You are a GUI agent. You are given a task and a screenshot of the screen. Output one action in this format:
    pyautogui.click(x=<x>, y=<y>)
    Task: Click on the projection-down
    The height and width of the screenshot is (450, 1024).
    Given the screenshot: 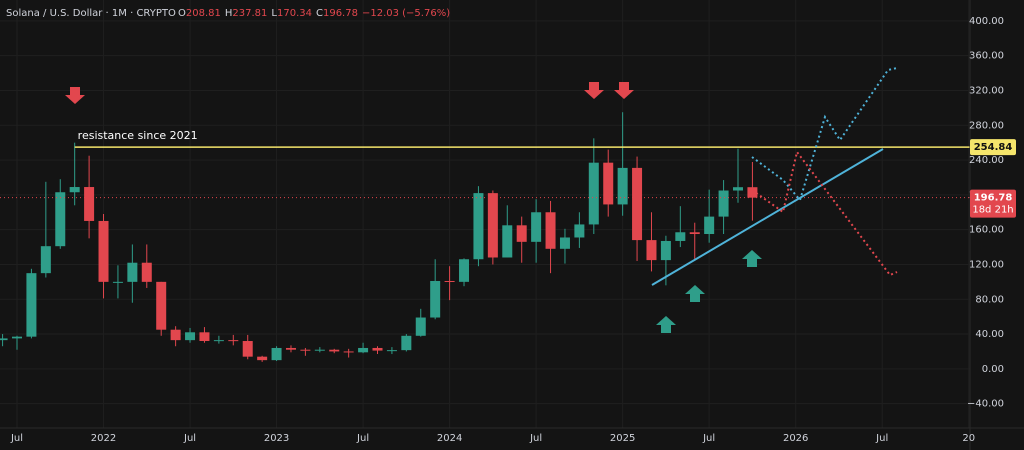 What is the action you would take?
    pyautogui.click(x=824, y=213)
    